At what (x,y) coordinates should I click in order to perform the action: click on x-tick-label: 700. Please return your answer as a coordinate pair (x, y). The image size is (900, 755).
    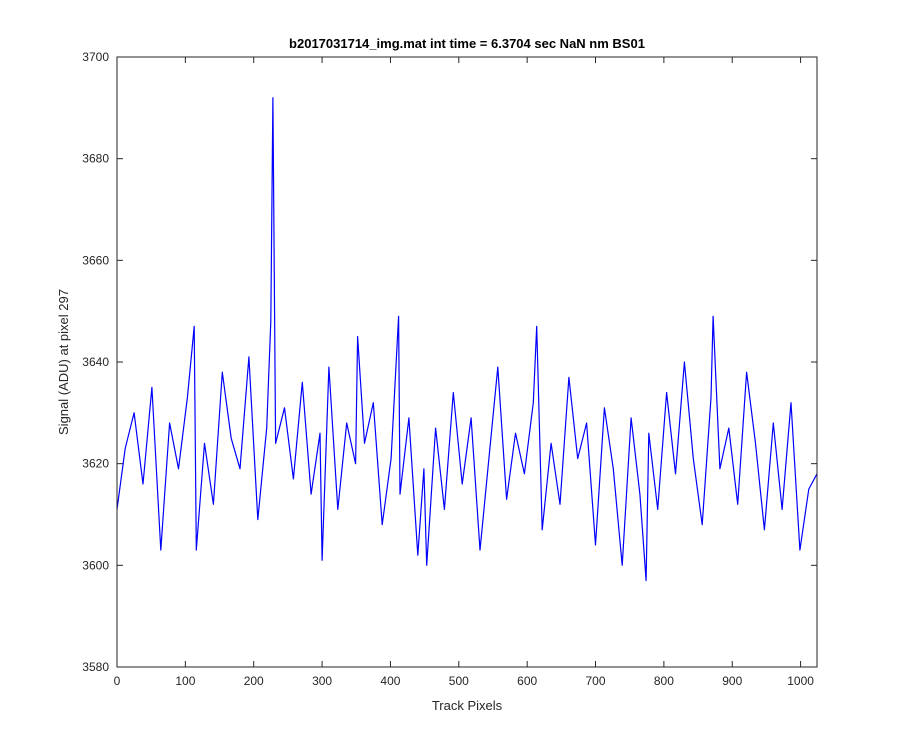
    Looking at the image, I should click on (596, 681).